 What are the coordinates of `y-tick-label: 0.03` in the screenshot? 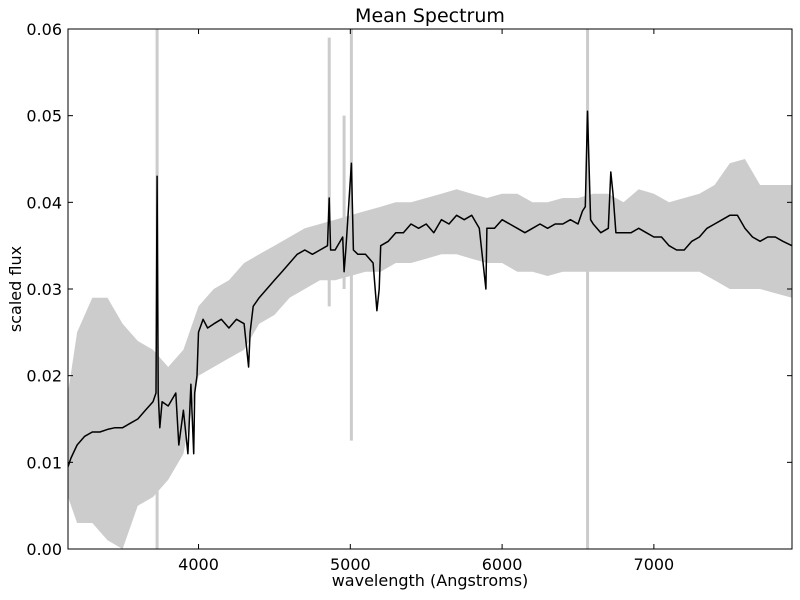 It's located at (44, 289).